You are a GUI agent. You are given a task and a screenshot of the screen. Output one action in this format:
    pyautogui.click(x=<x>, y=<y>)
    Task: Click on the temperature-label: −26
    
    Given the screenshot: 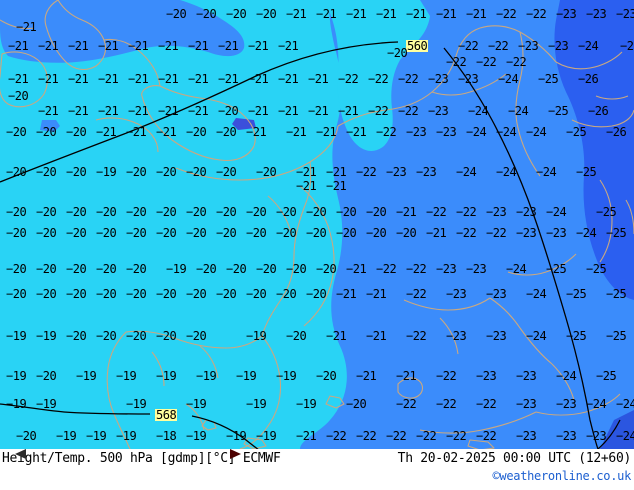 What is the action you would take?
    pyautogui.click(x=598, y=111)
    